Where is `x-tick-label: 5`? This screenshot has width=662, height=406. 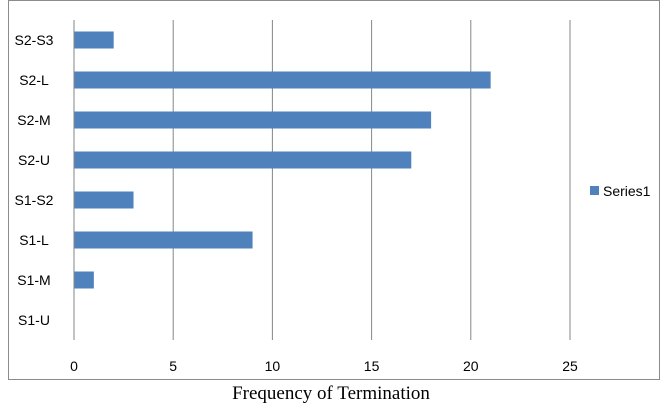 x-tick-label: 5 is located at coordinates (173, 366).